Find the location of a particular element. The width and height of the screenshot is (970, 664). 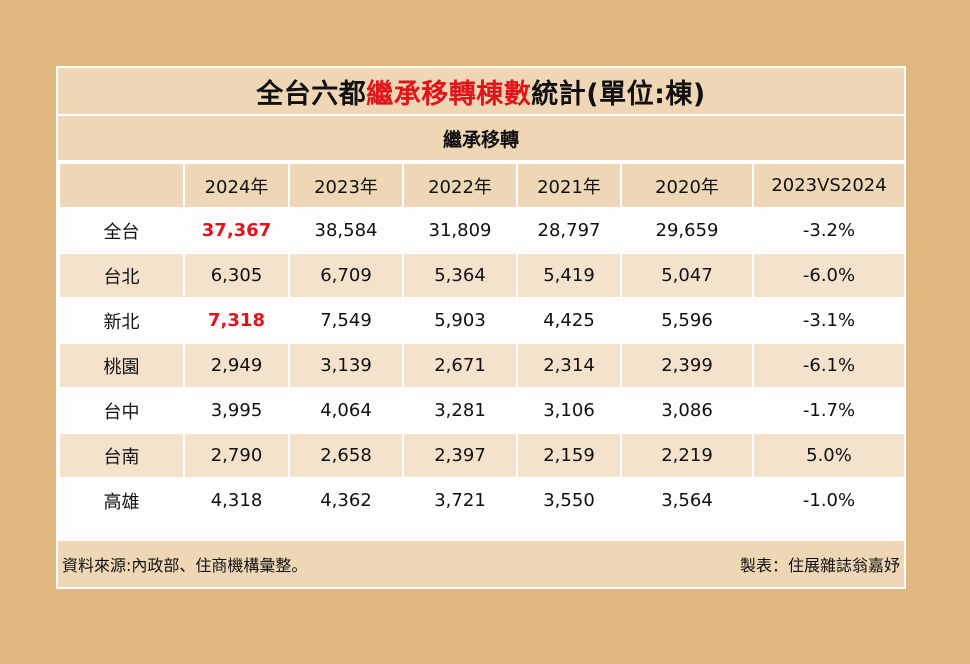

value-cell: 2,219 is located at coordinates (687, 455).